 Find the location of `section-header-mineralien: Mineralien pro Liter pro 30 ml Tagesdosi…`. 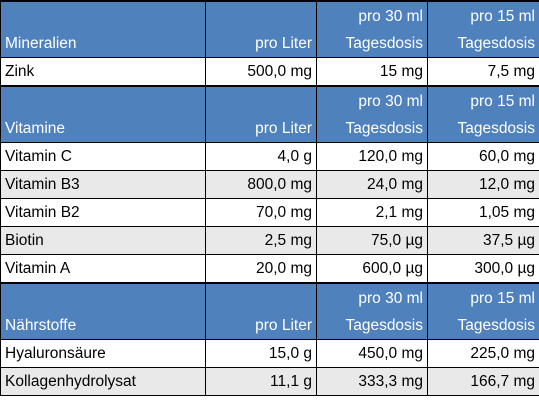

section-header-mineralien: Mineralien pro Liter pro 30 ml Tagesdosi… is located at coordinates (269, 29).